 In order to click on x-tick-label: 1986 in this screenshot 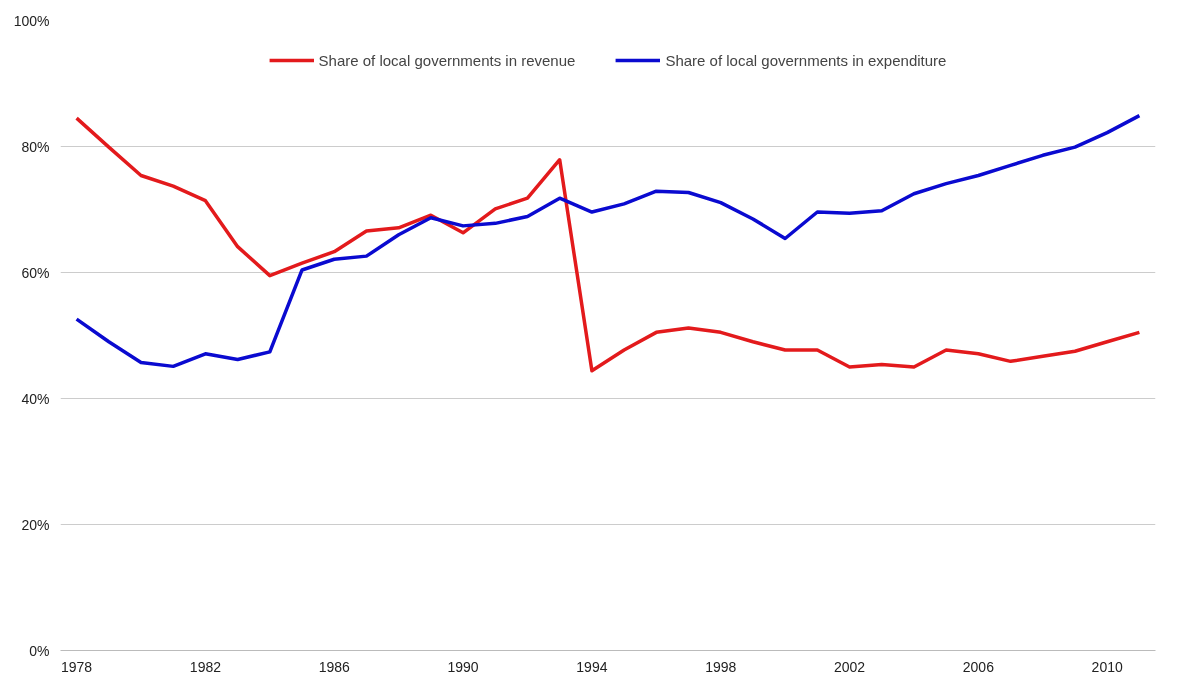, I will do `click(334, 666)`.